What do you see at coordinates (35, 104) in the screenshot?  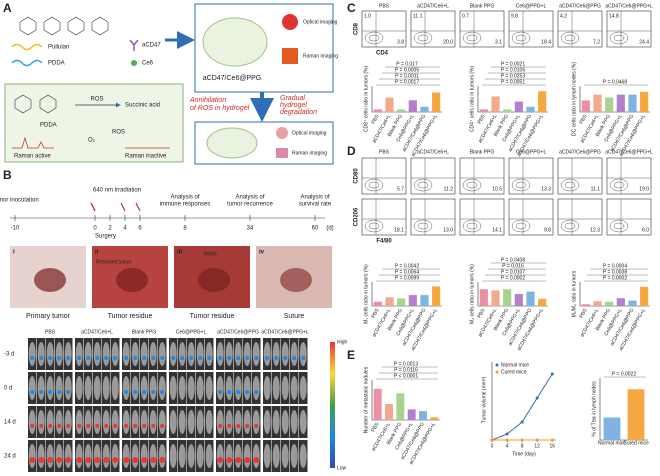 I see `pdda-structure` at bounding box center [35, 104].